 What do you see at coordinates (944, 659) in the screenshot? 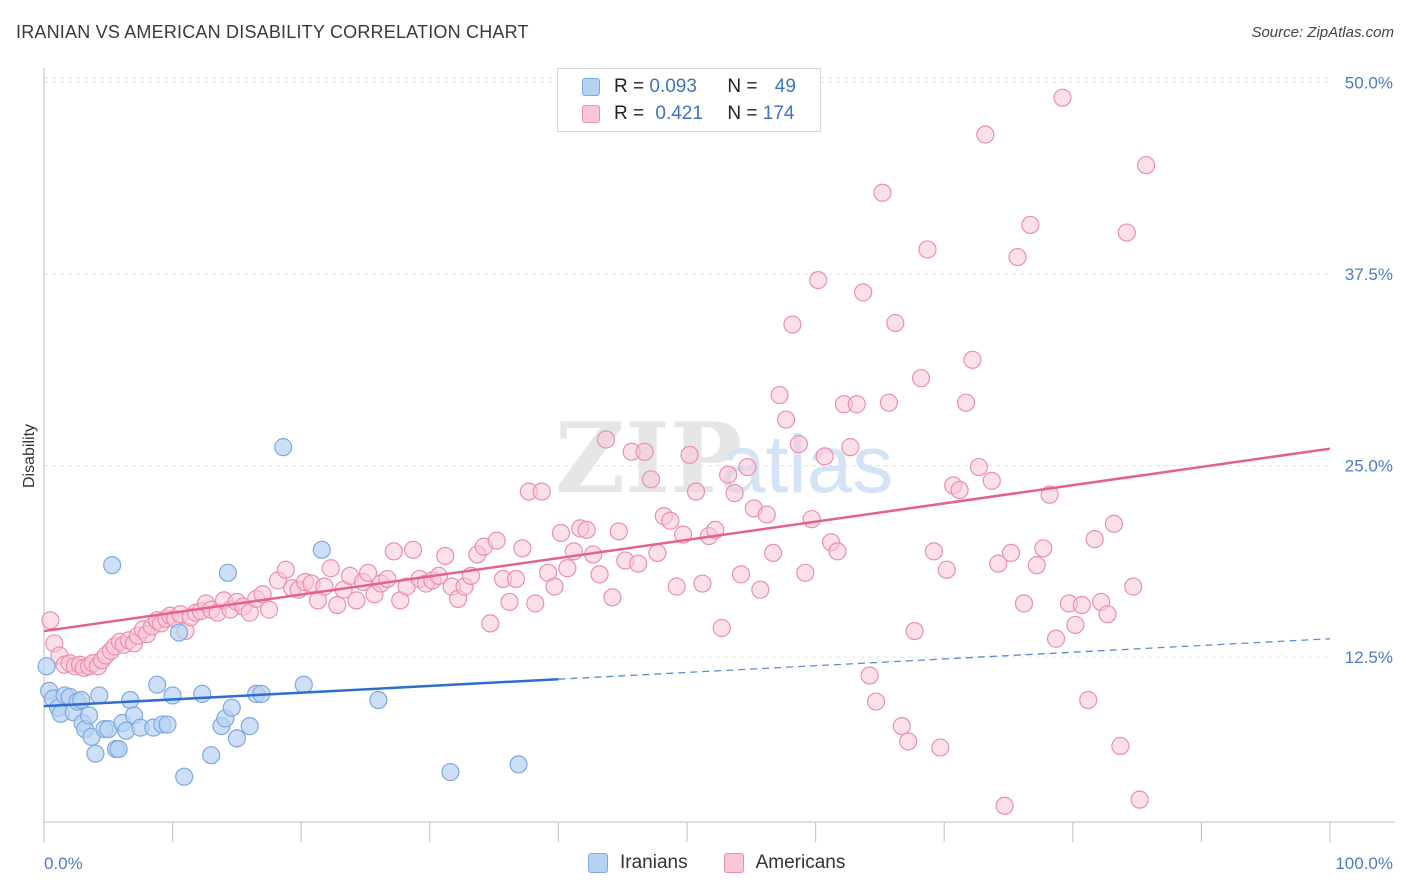
I see `iranians-trend-extension` at bounding box center [944, 659].